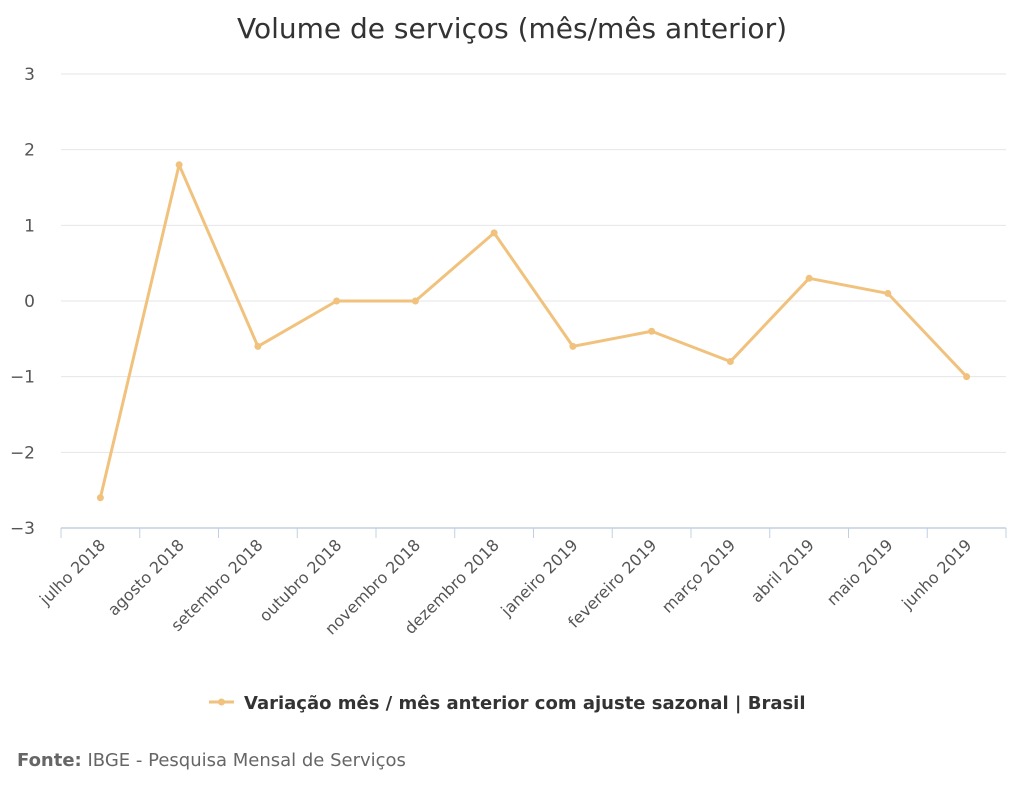  Describe the element at coordinates (22, 529) in the screenshot. I see `y-tick-label: −3` at that location.